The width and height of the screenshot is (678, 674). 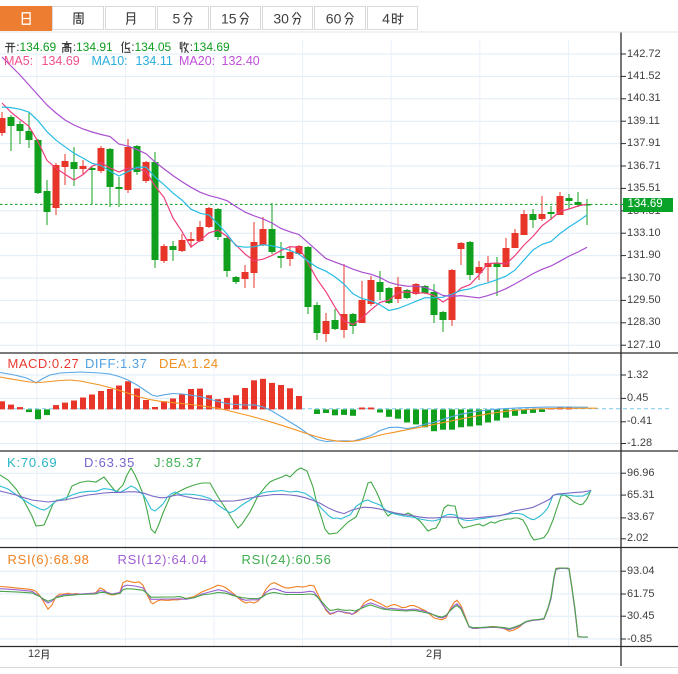 I want to click on svg-text: 30, so click(x=281, y=19).